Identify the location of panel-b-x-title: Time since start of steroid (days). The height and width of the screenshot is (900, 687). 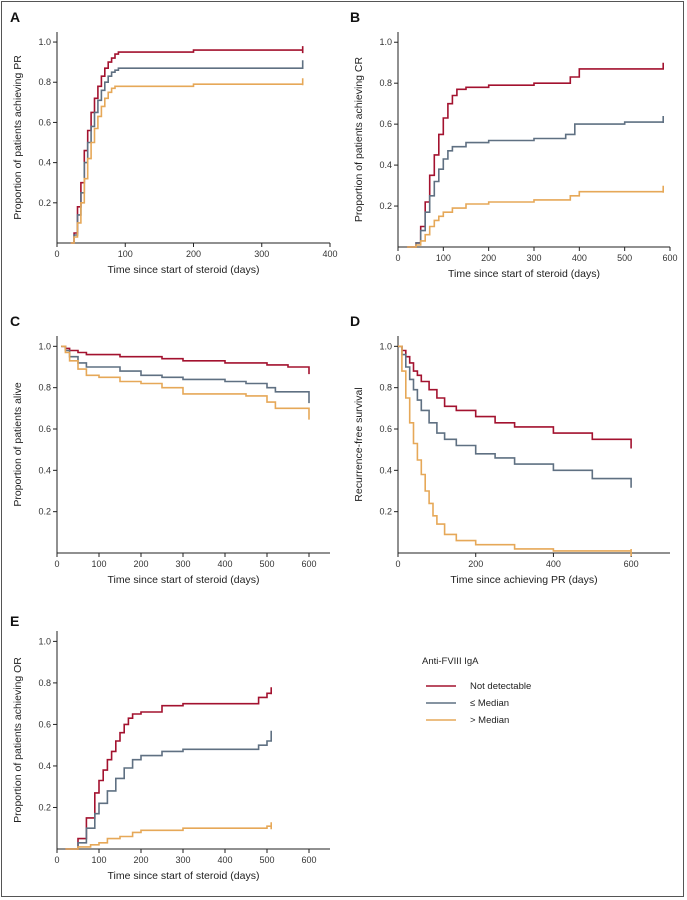
(524, 274).